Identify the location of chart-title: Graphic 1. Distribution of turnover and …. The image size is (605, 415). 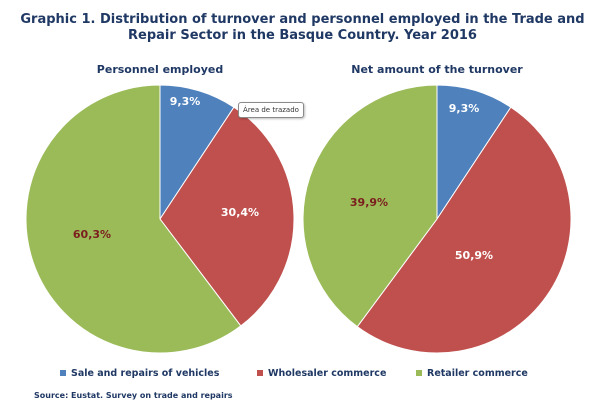
(302, 28).